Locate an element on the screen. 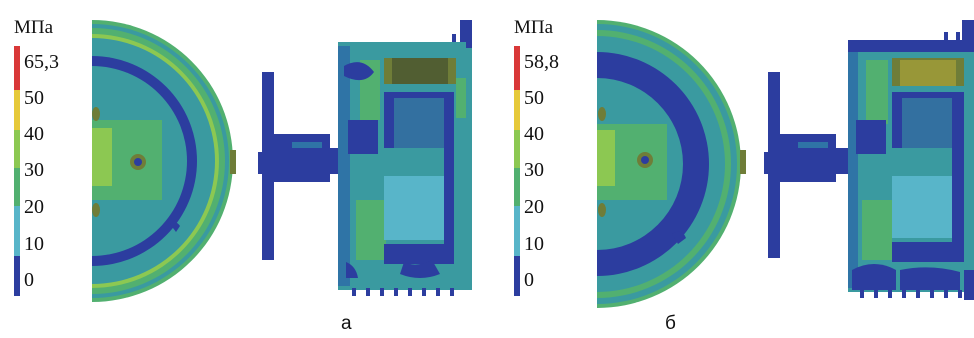 This screenshot has height=338, width=974. legend-tick-b-20: 20 is located at coordinates (534, 207).